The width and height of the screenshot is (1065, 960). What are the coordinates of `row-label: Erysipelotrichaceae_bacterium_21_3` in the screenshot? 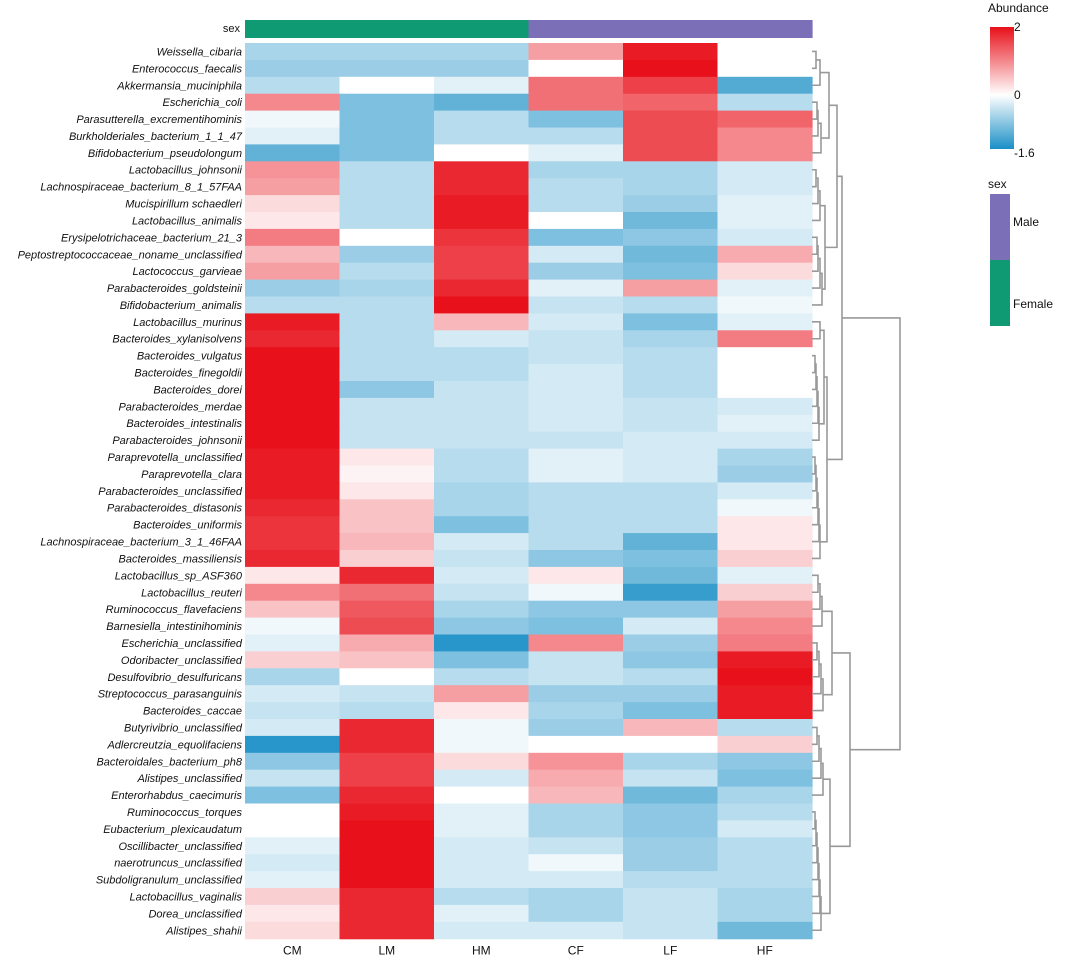 It's located at (152, 238).